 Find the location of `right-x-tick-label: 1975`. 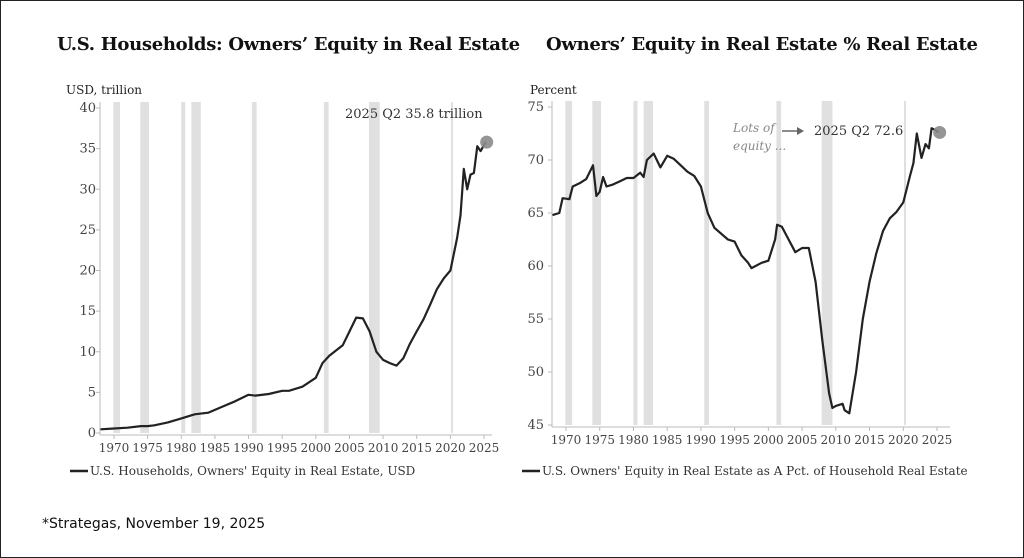

right-x-tick-label: 1975 is located at coordinates (599, 440).